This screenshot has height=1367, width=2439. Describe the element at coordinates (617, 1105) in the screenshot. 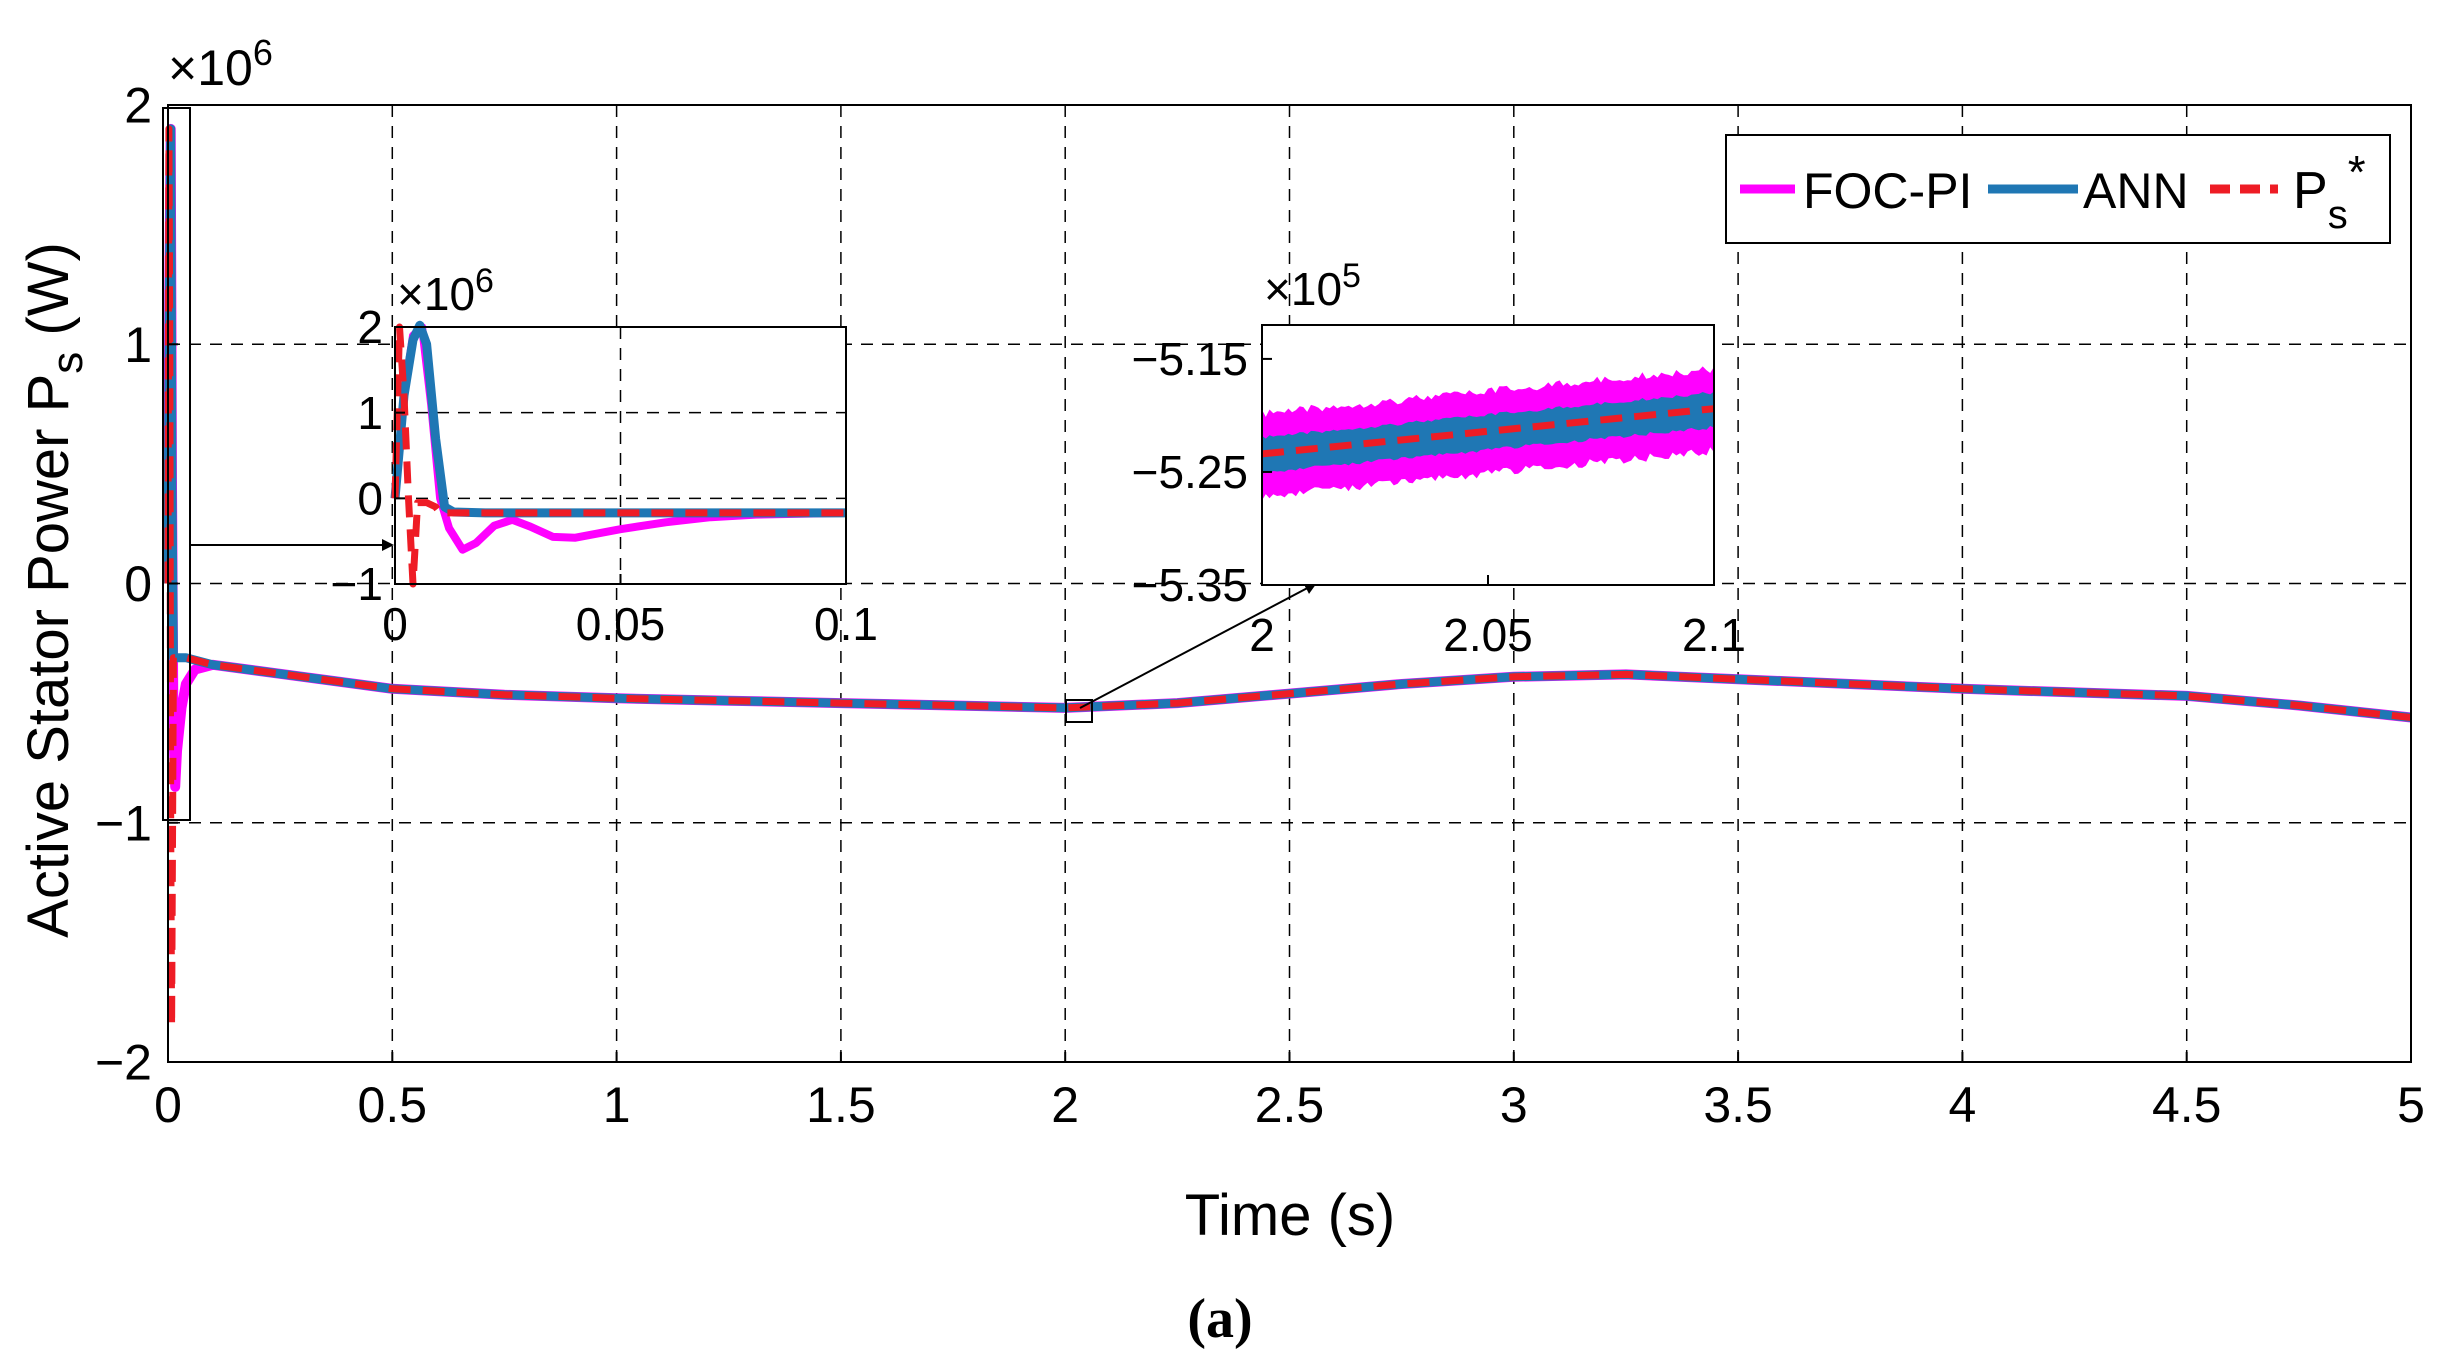

I see `x-tick-label: 1` at that location.